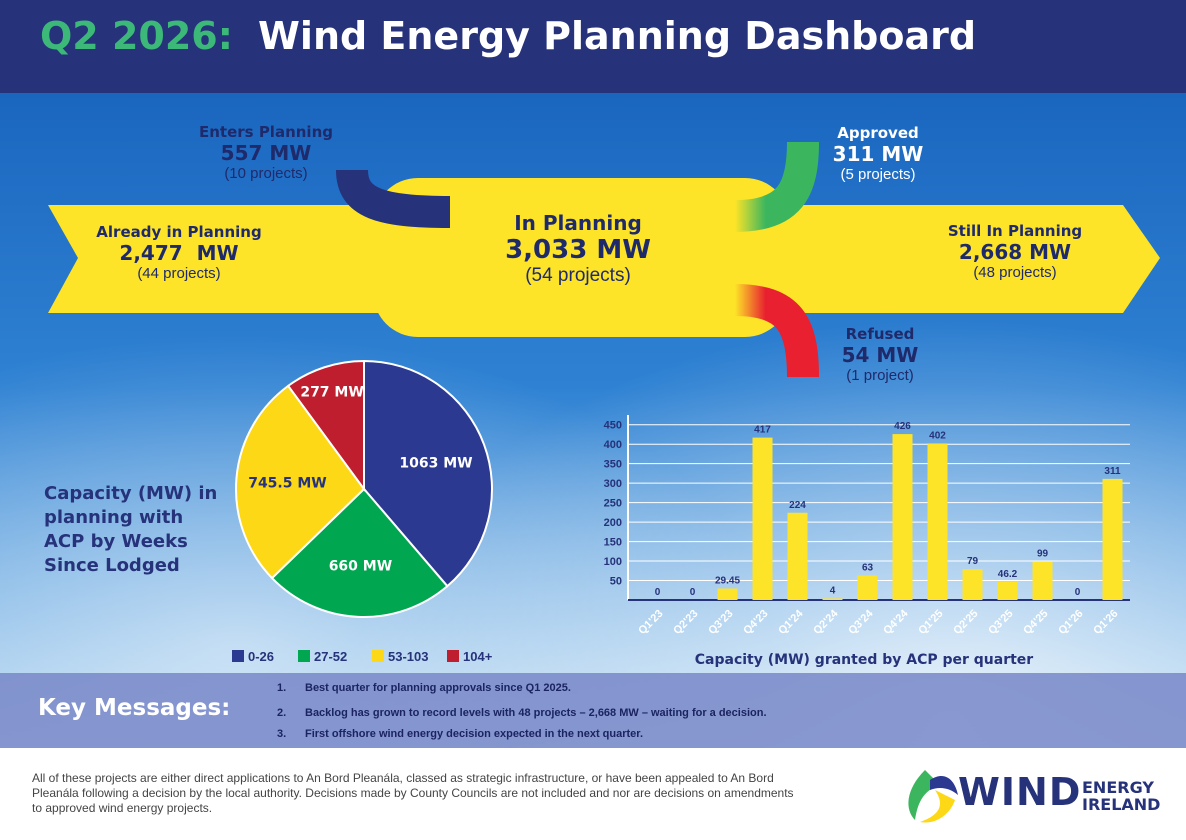 This screenshot has width=1186, height=840. I want to click on y-tick-label: 400, so click(613, 445).